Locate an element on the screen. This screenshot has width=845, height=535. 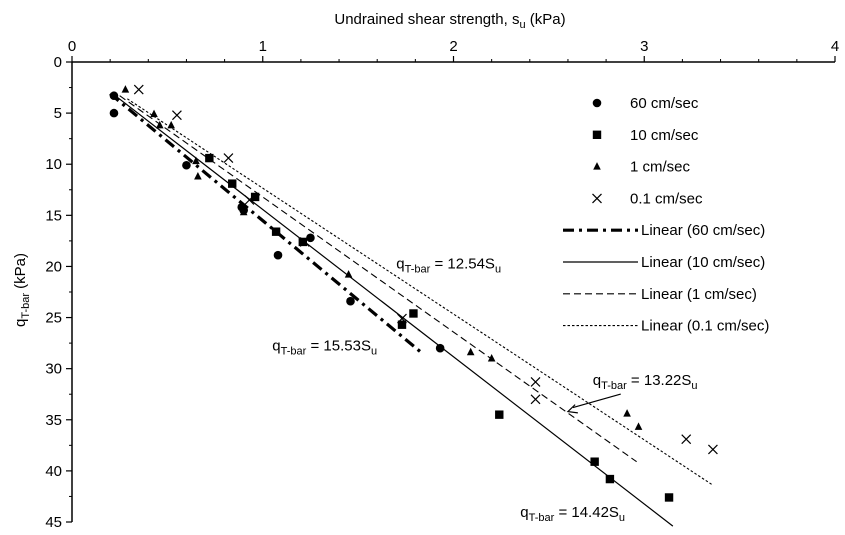
x-axis-title-sub: u is located at coordinates (522, 25).